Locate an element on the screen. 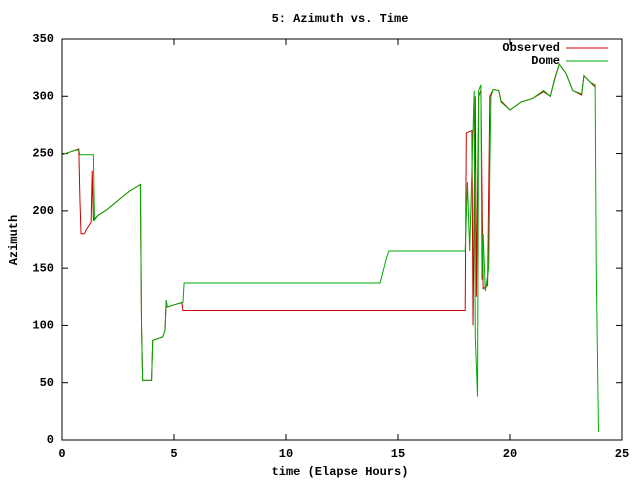  x-axis-label: time (Elapse Hours) is located at coordinates (340, 472).